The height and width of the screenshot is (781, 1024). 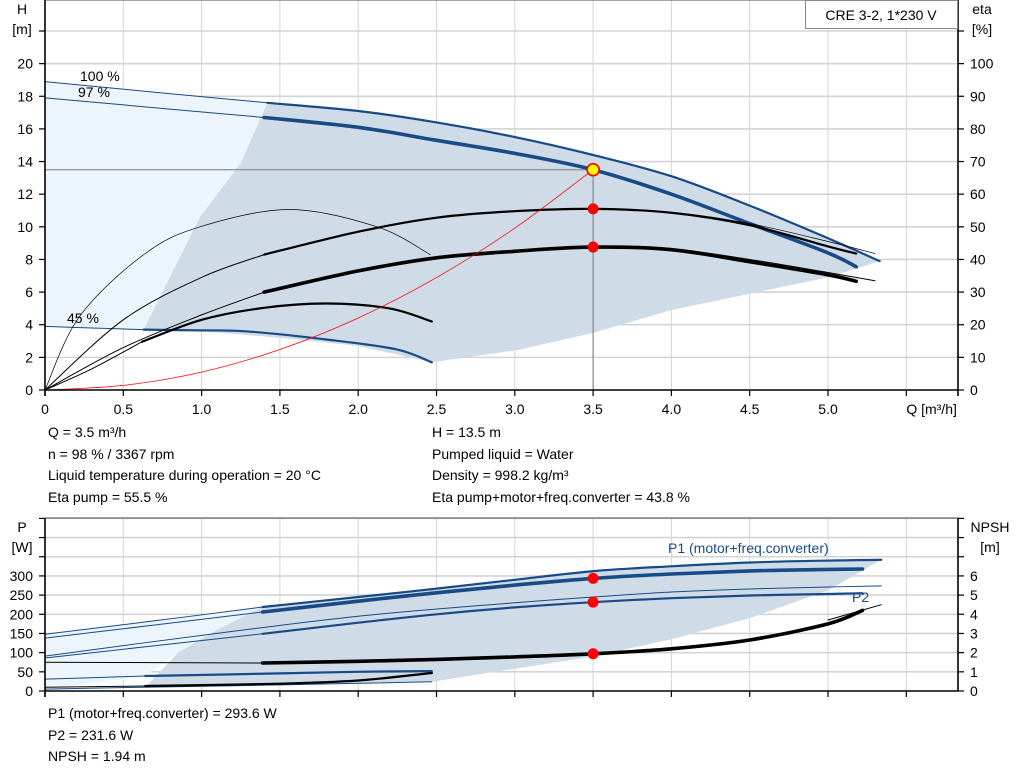 I want to click on y-axis-label-left: H, so click(x=22, y=9).